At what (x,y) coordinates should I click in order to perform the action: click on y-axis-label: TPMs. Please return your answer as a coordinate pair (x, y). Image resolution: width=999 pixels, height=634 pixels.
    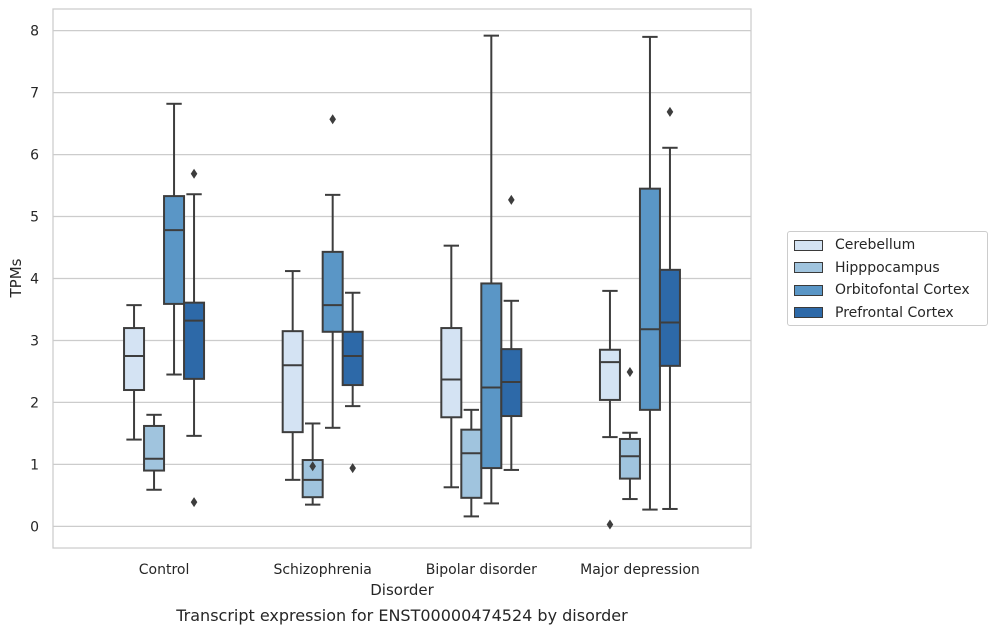
    Looking at the image, I should click on (16, 278).